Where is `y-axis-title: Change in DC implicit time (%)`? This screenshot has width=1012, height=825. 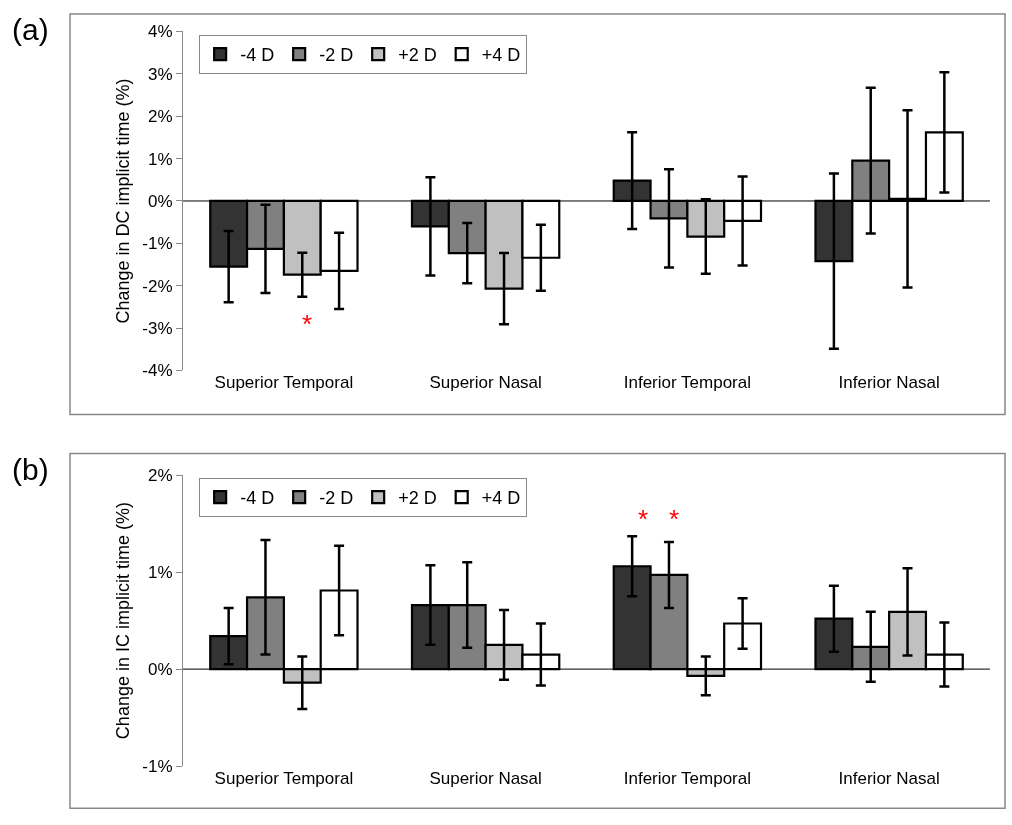
y-axis-title: Change in DC implicit time (%) is located at coordinates (122, 201).